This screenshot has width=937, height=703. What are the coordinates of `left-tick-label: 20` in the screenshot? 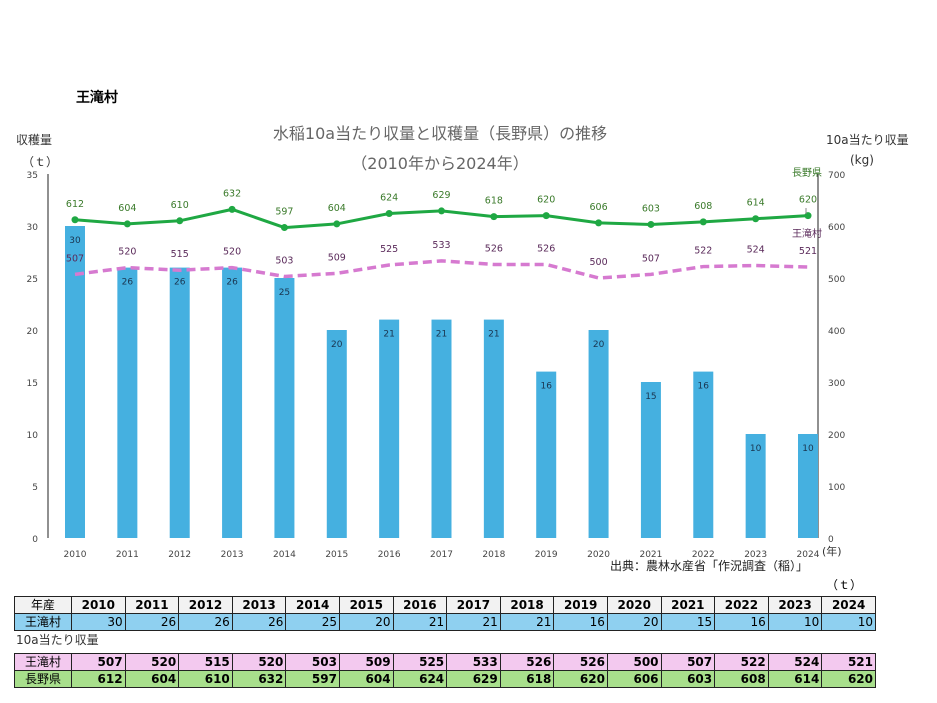 It's located at (33, 332).